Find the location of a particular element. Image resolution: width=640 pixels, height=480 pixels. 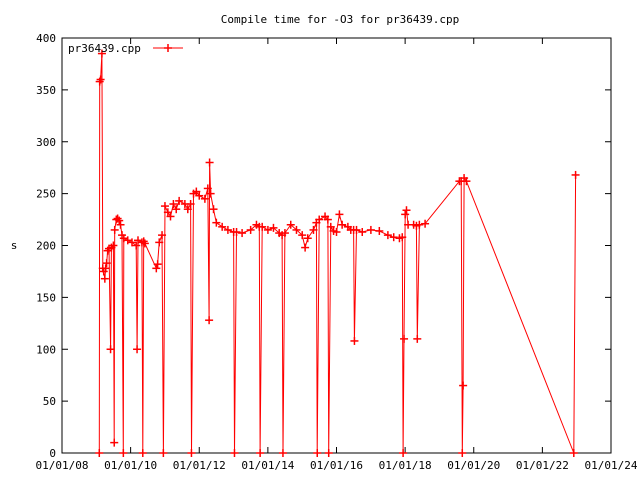

x-tick-label: 01/01/16 is located at coordinates (336, 465).